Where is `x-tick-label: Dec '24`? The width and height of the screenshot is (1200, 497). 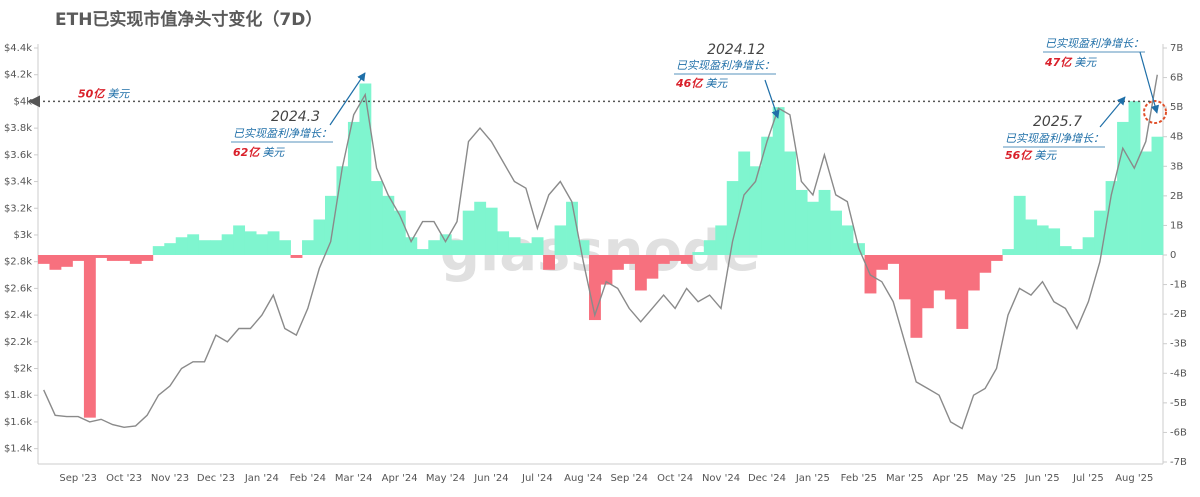 x-tick-label: Dec '24 is located at coordinates (767, 478).